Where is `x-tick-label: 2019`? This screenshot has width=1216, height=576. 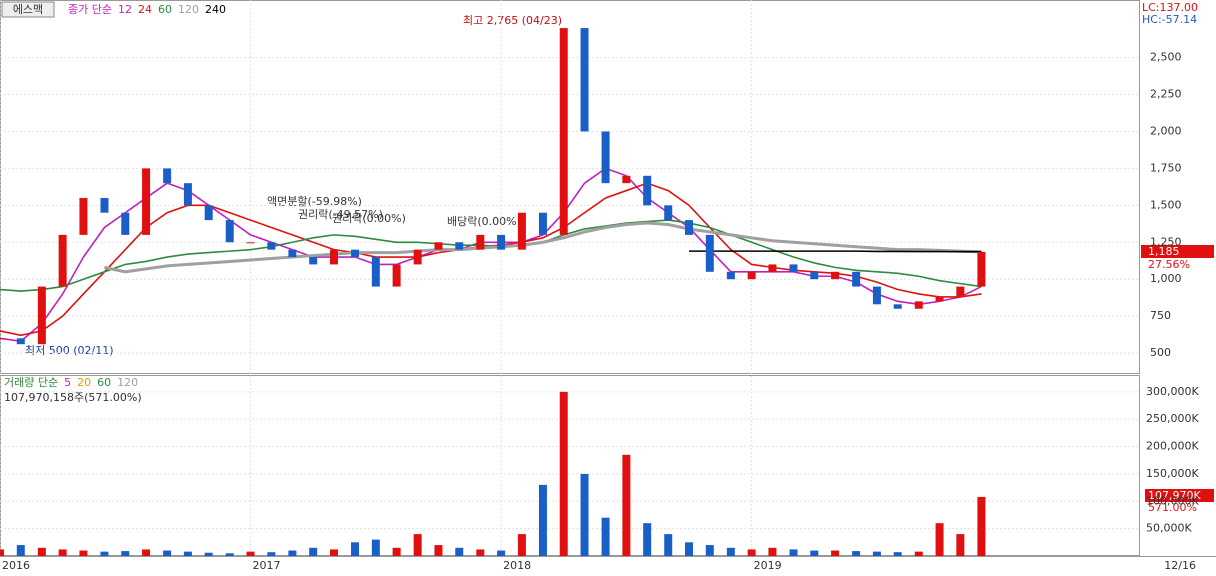 x-tick-label: 2019 is located at coordinates (768, 565).